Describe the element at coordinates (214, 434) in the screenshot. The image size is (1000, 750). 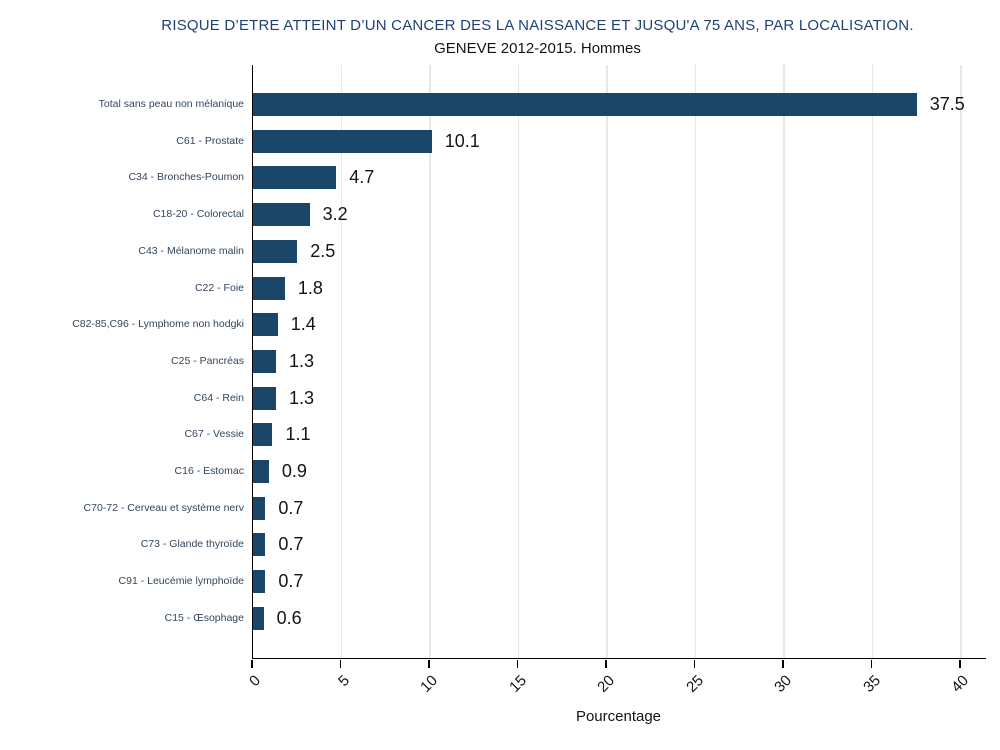
I see `category-label: C67 - Vessie` at that location.